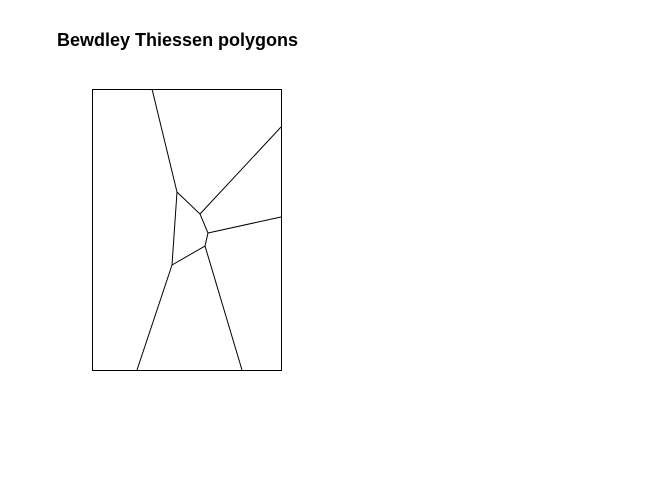  Describe the element at coordinates (178, 40) in the screenshot. I see `plot-title: Bewdley Thiessen polygons` at that location.